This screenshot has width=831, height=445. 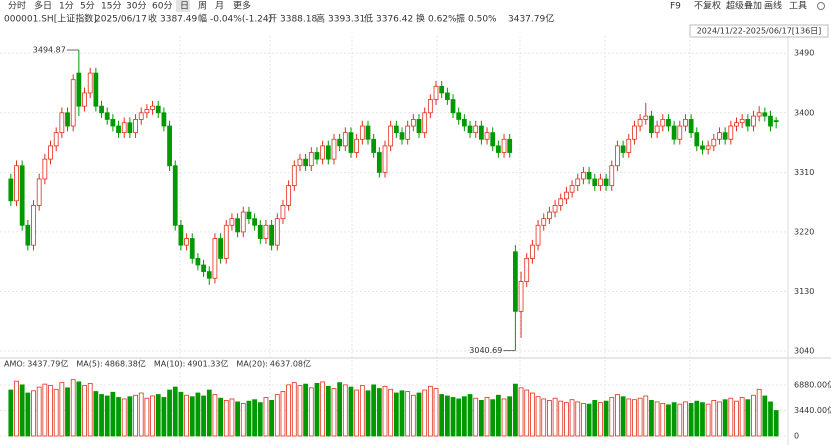 What do you see at coordinates (17, 6) in the screenshot?
I see `toolbar-tab: 分时` at bounding box center [17, 6].